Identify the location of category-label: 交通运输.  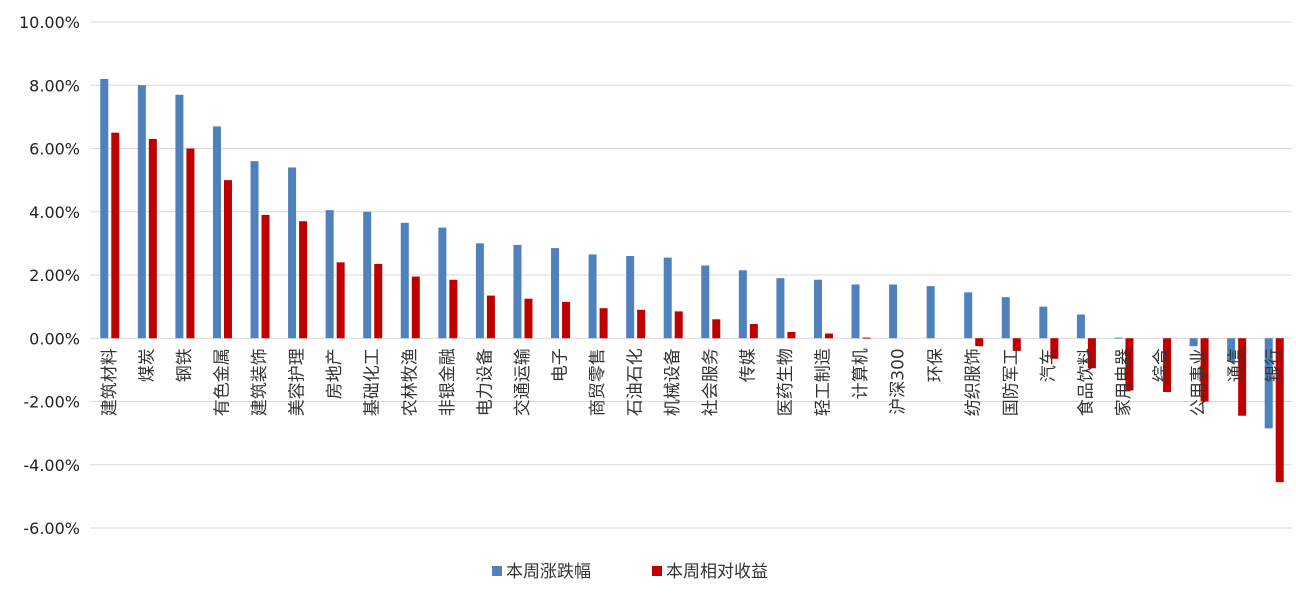
(523, 382).